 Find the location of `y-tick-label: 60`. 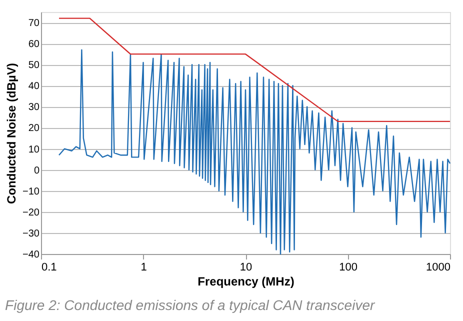

y-tick-label: 60 is located at coordinates (34, 44).